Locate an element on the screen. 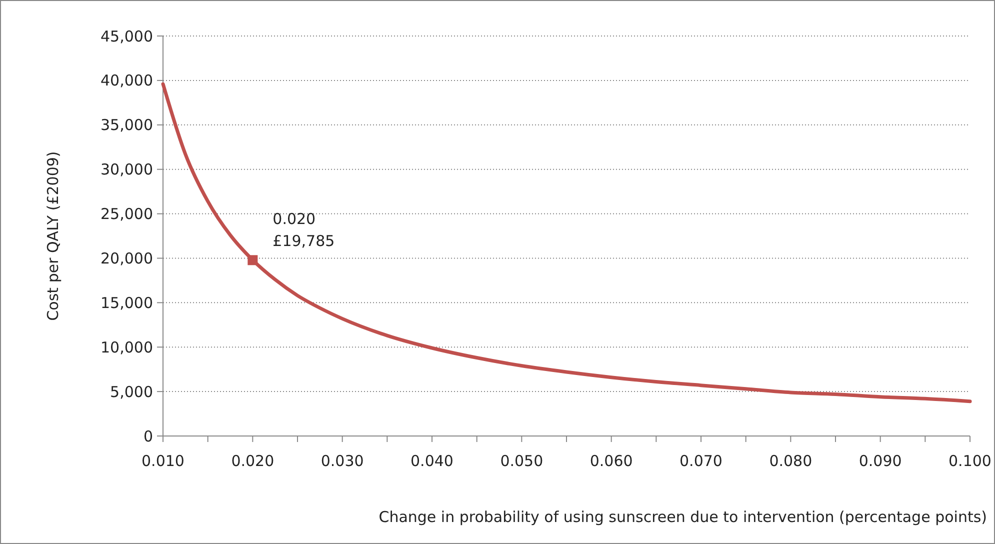  x-tick-label: 0.090 is located at coordinates (880, 461).